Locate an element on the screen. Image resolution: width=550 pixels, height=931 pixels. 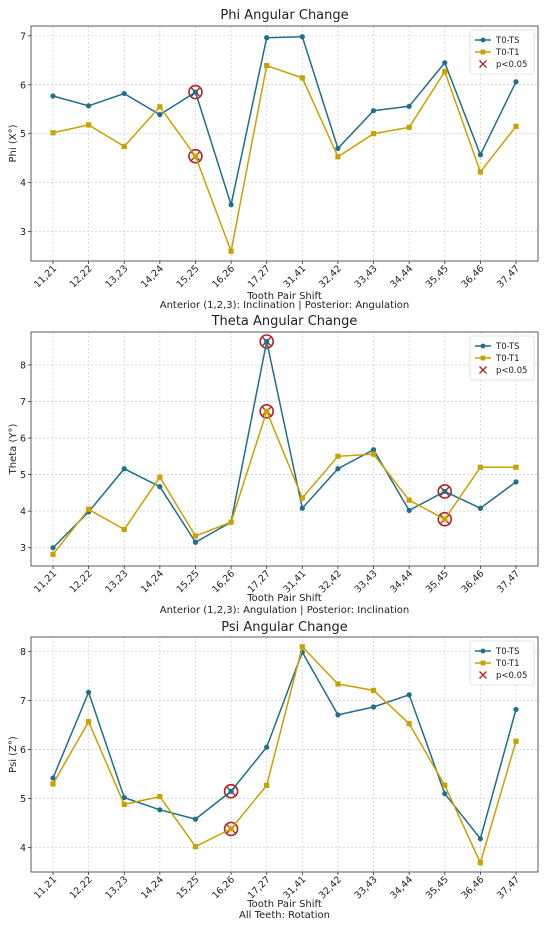
legend-box is located at coordinates (502, 52).